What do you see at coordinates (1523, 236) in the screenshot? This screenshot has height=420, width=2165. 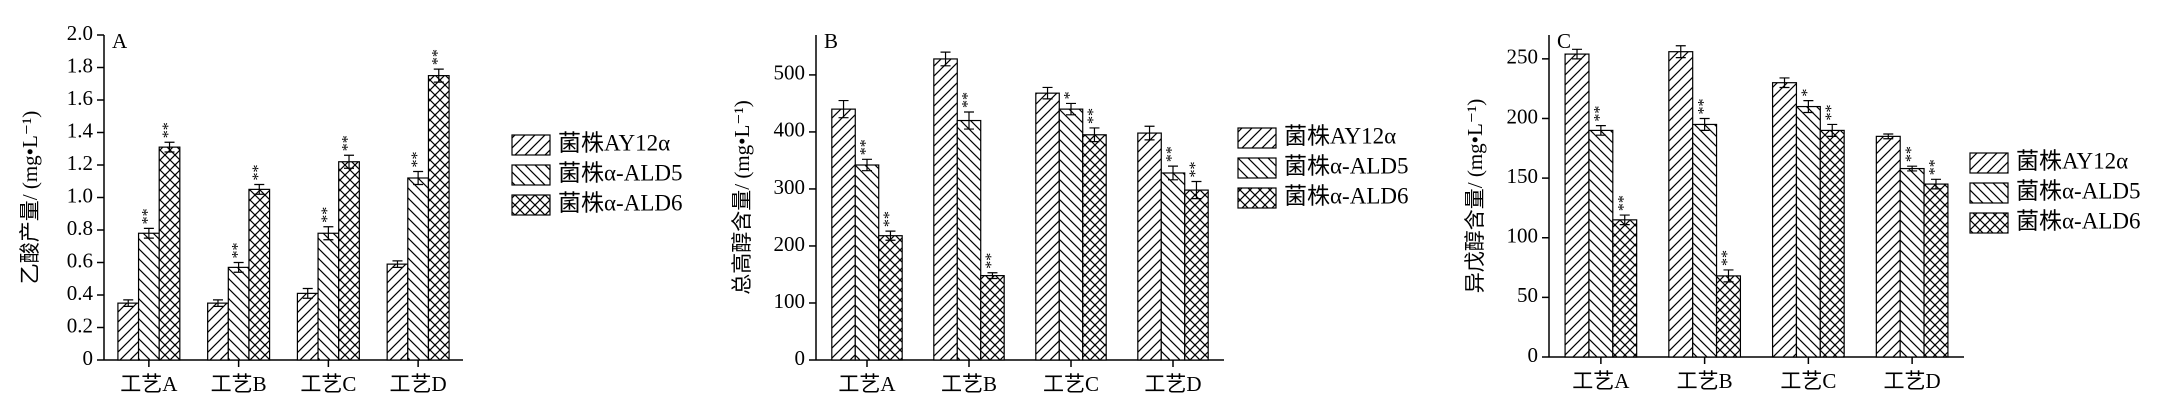 I see `y-tick-label: 100` at bounding box center [1523, 236].